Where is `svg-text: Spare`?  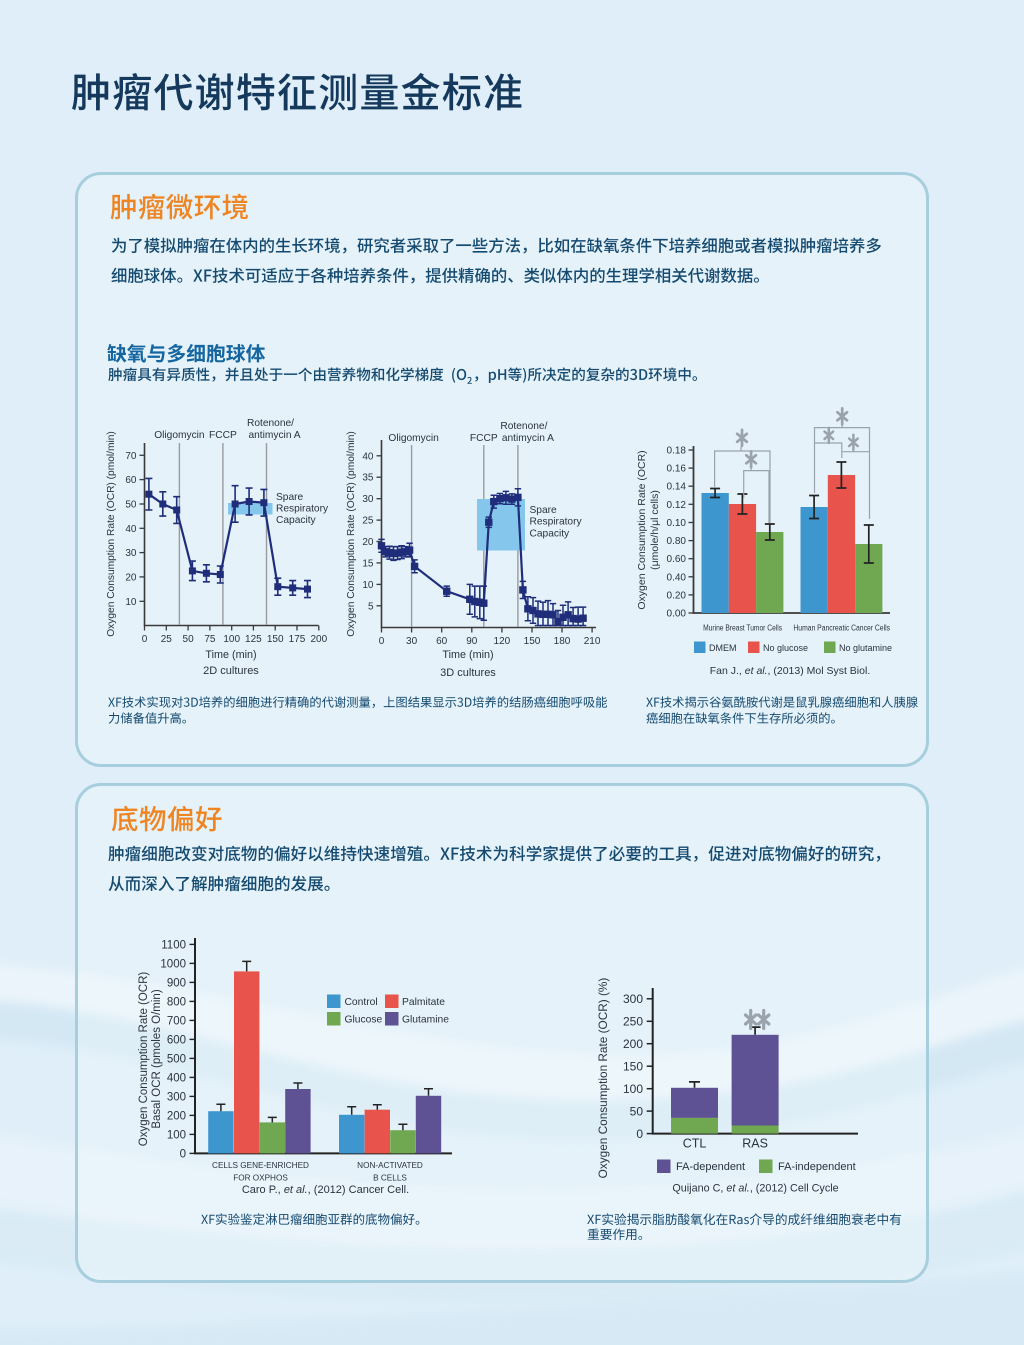
svg-text: Spare is located at coordinates (544, 510).